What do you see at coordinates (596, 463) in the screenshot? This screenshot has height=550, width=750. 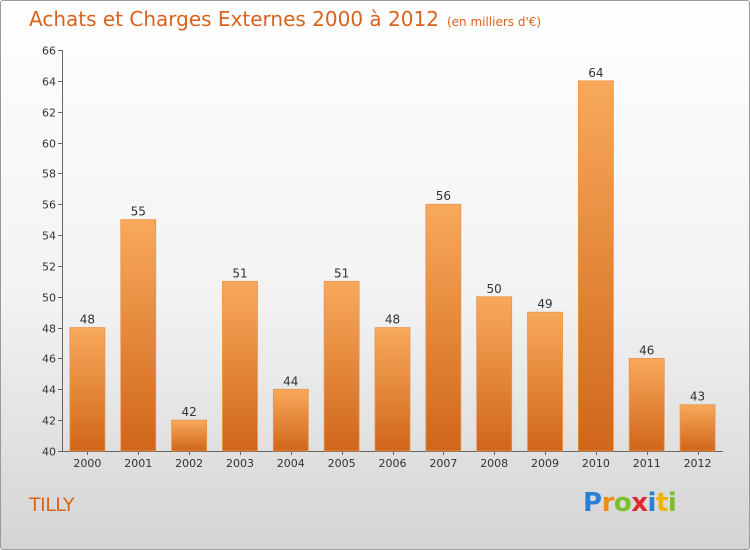 I see `x-tick-label: 2010` at bounding box center [596, 463].